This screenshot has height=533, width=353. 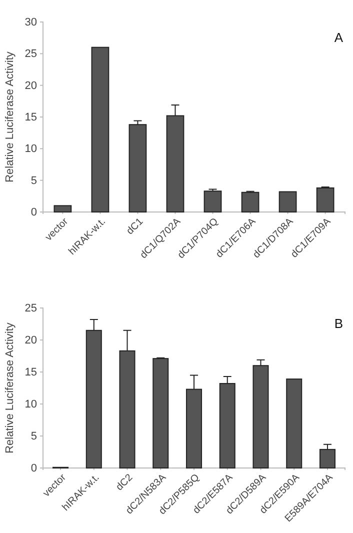 I want to click on annotation: A, so click(x=339, y=37).